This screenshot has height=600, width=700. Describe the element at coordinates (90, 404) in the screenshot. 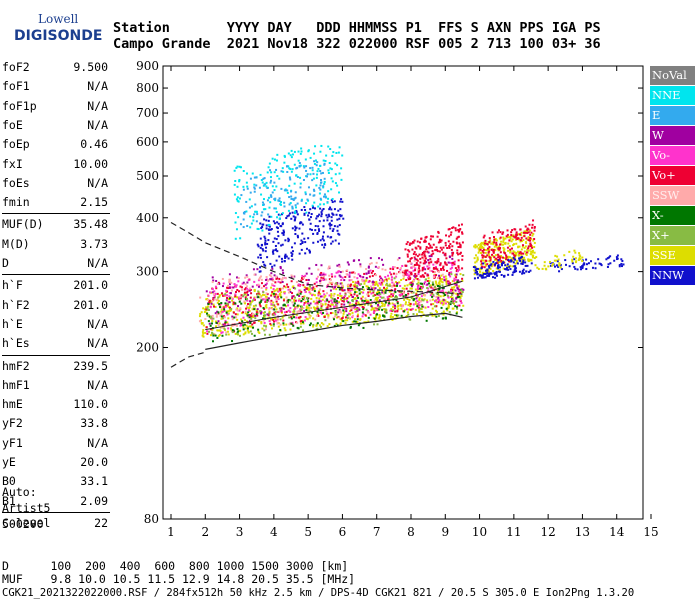

I see `param-value: 110.0` at that location.